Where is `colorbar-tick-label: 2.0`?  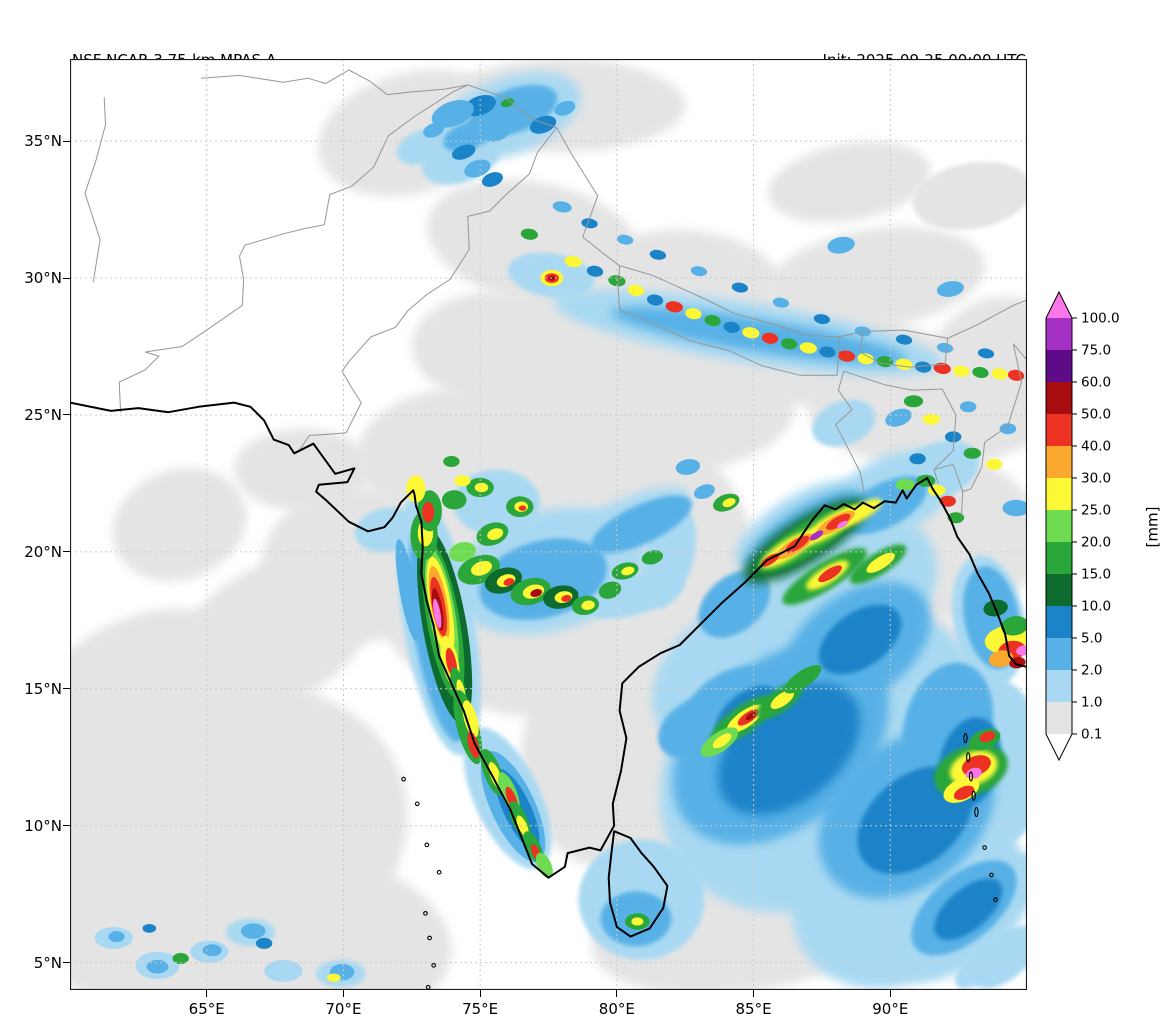
colorbar-tick-label: 2.0 is located at coordinates (1091, 671).